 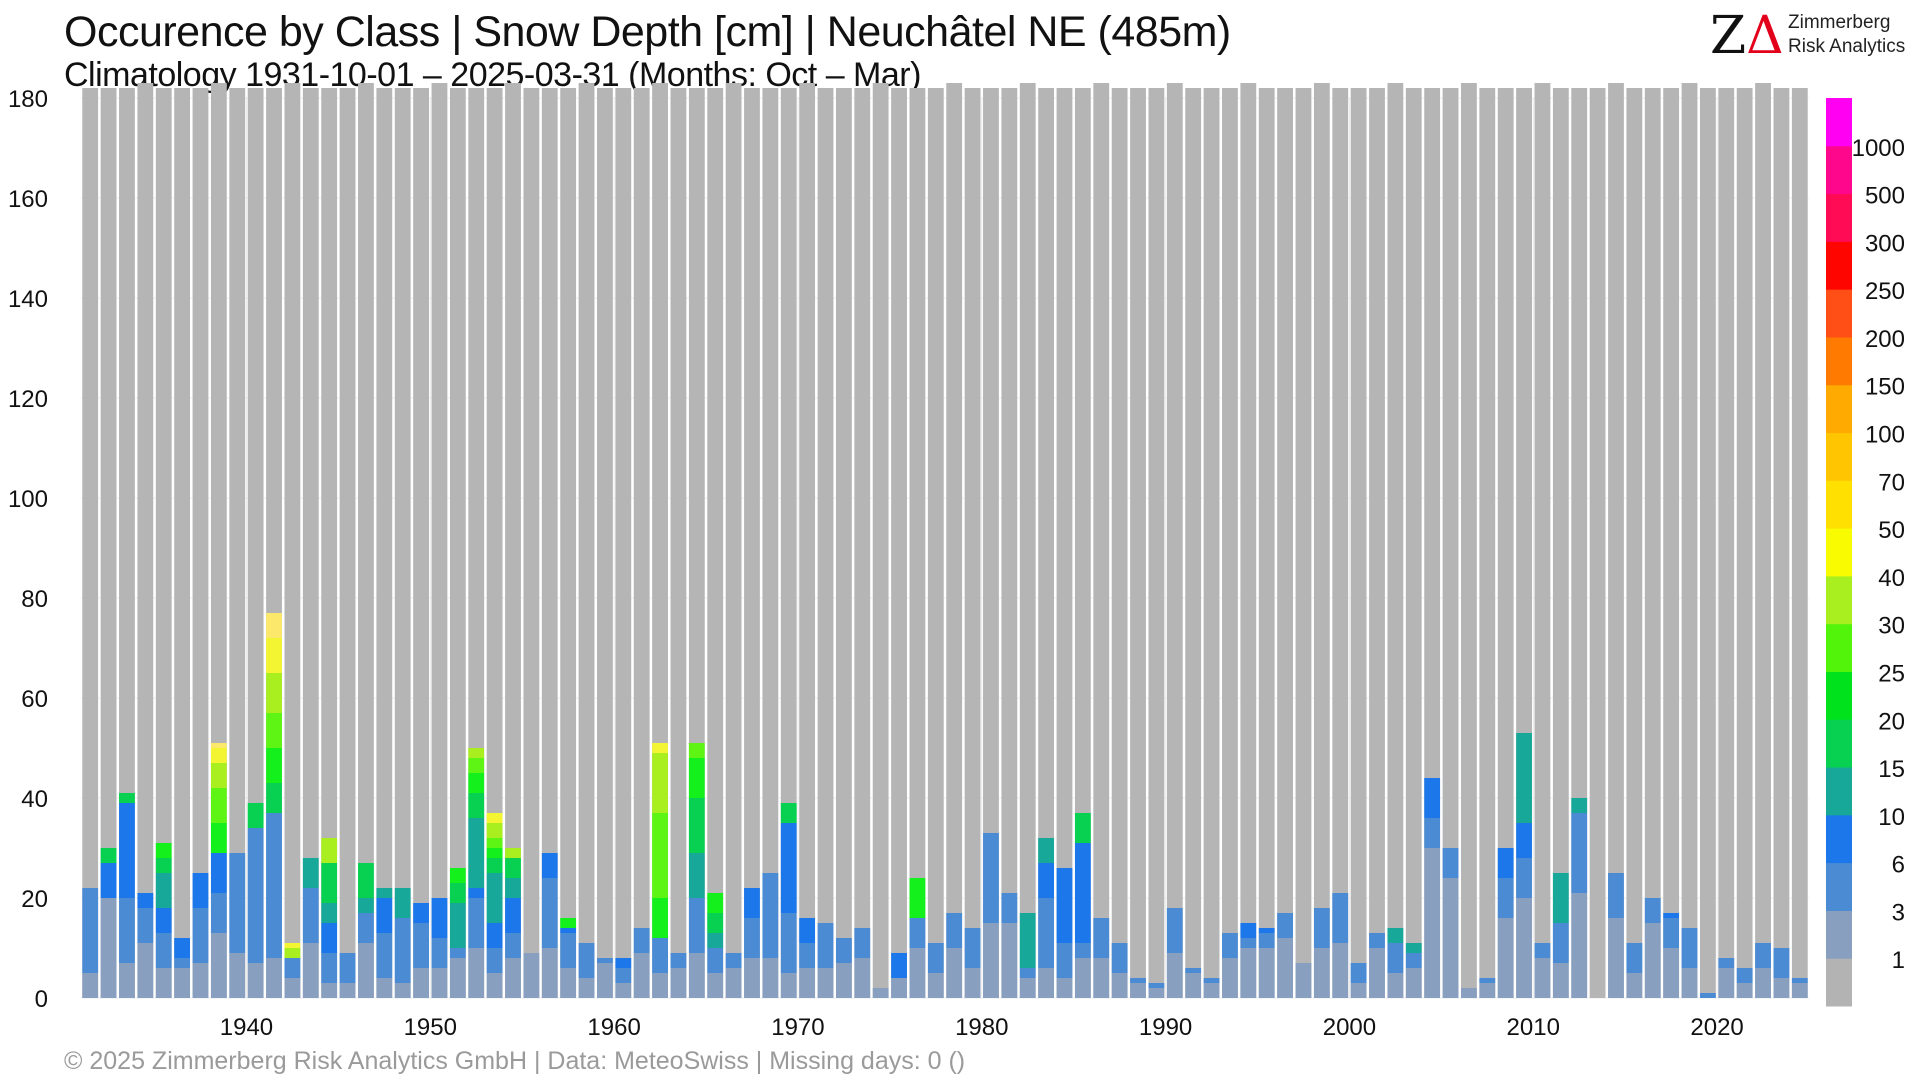 I want to click on bar-seg-1-2023, so click(x=1781, y=988).